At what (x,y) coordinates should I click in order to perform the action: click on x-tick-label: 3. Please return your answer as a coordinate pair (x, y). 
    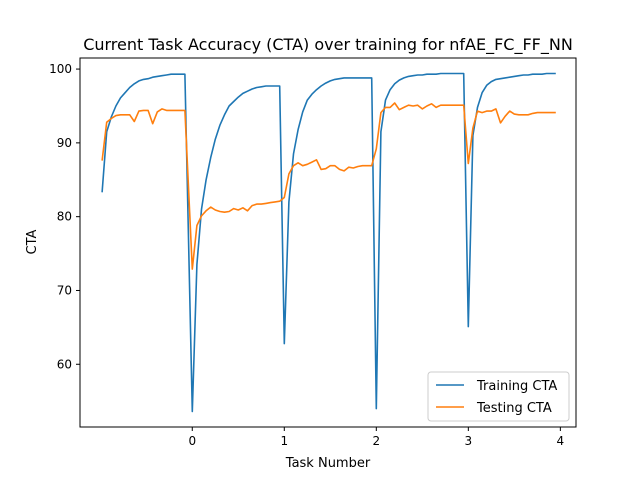
    Looking at the image, I should click on (469, 441).